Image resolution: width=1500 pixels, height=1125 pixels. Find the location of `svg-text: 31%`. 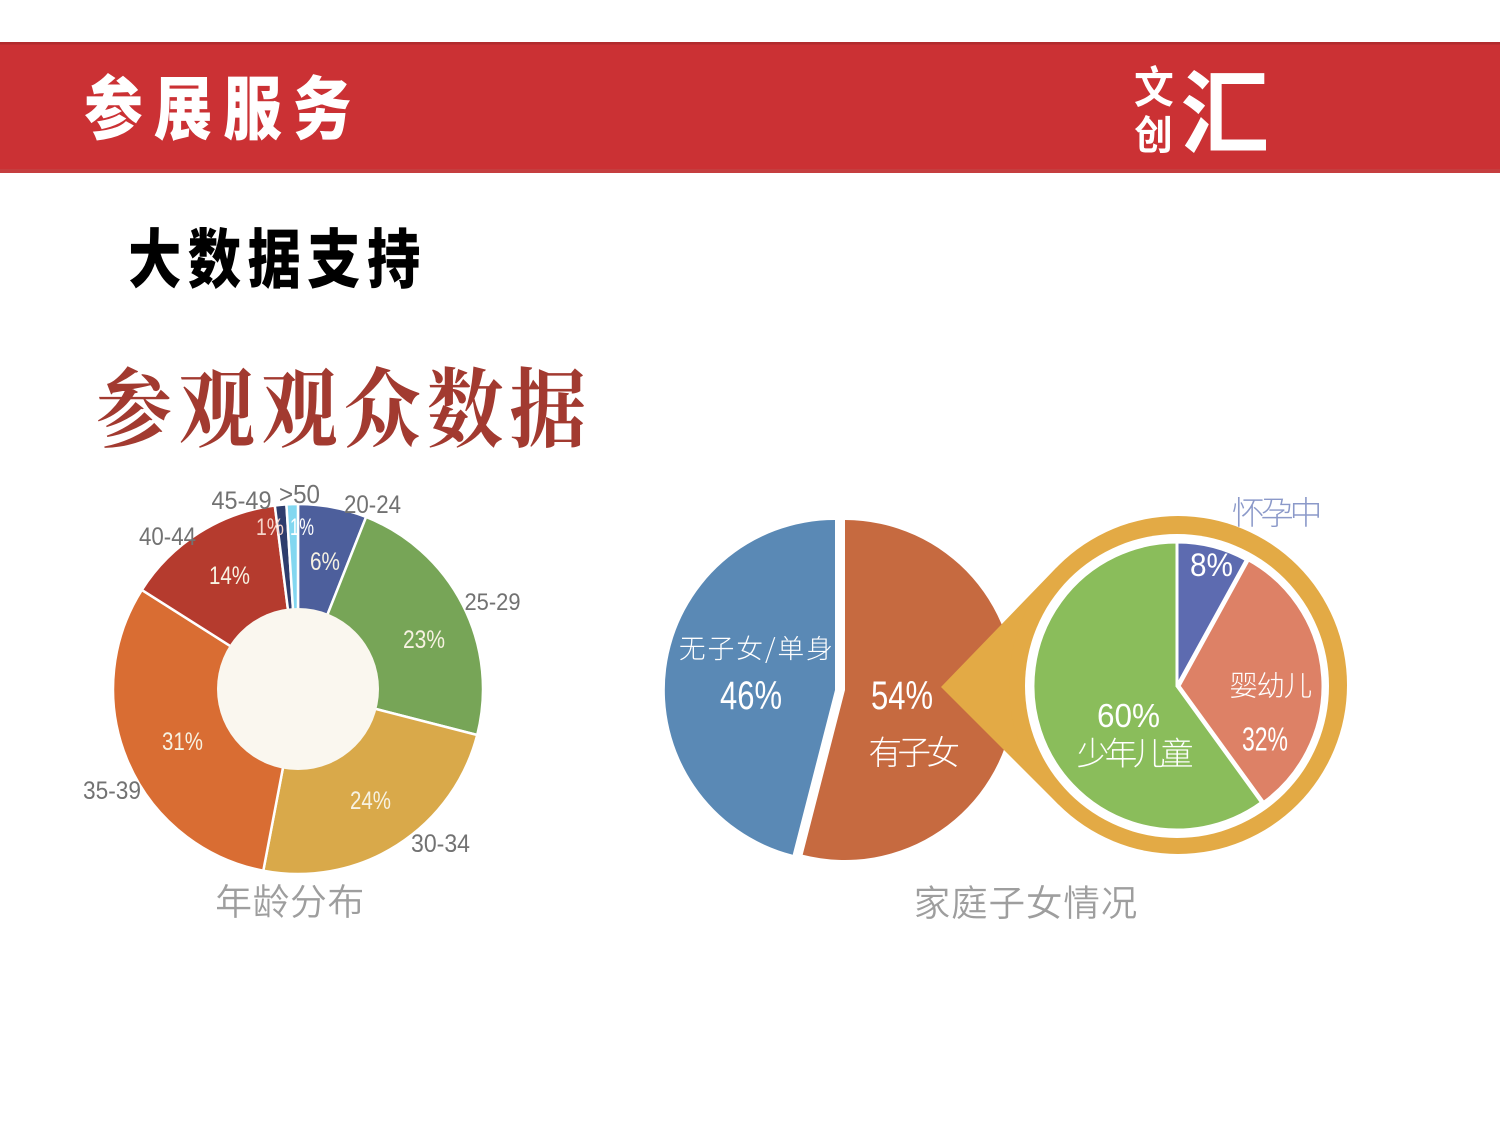

svg-text: 31% is located at coordinates (182, 742).